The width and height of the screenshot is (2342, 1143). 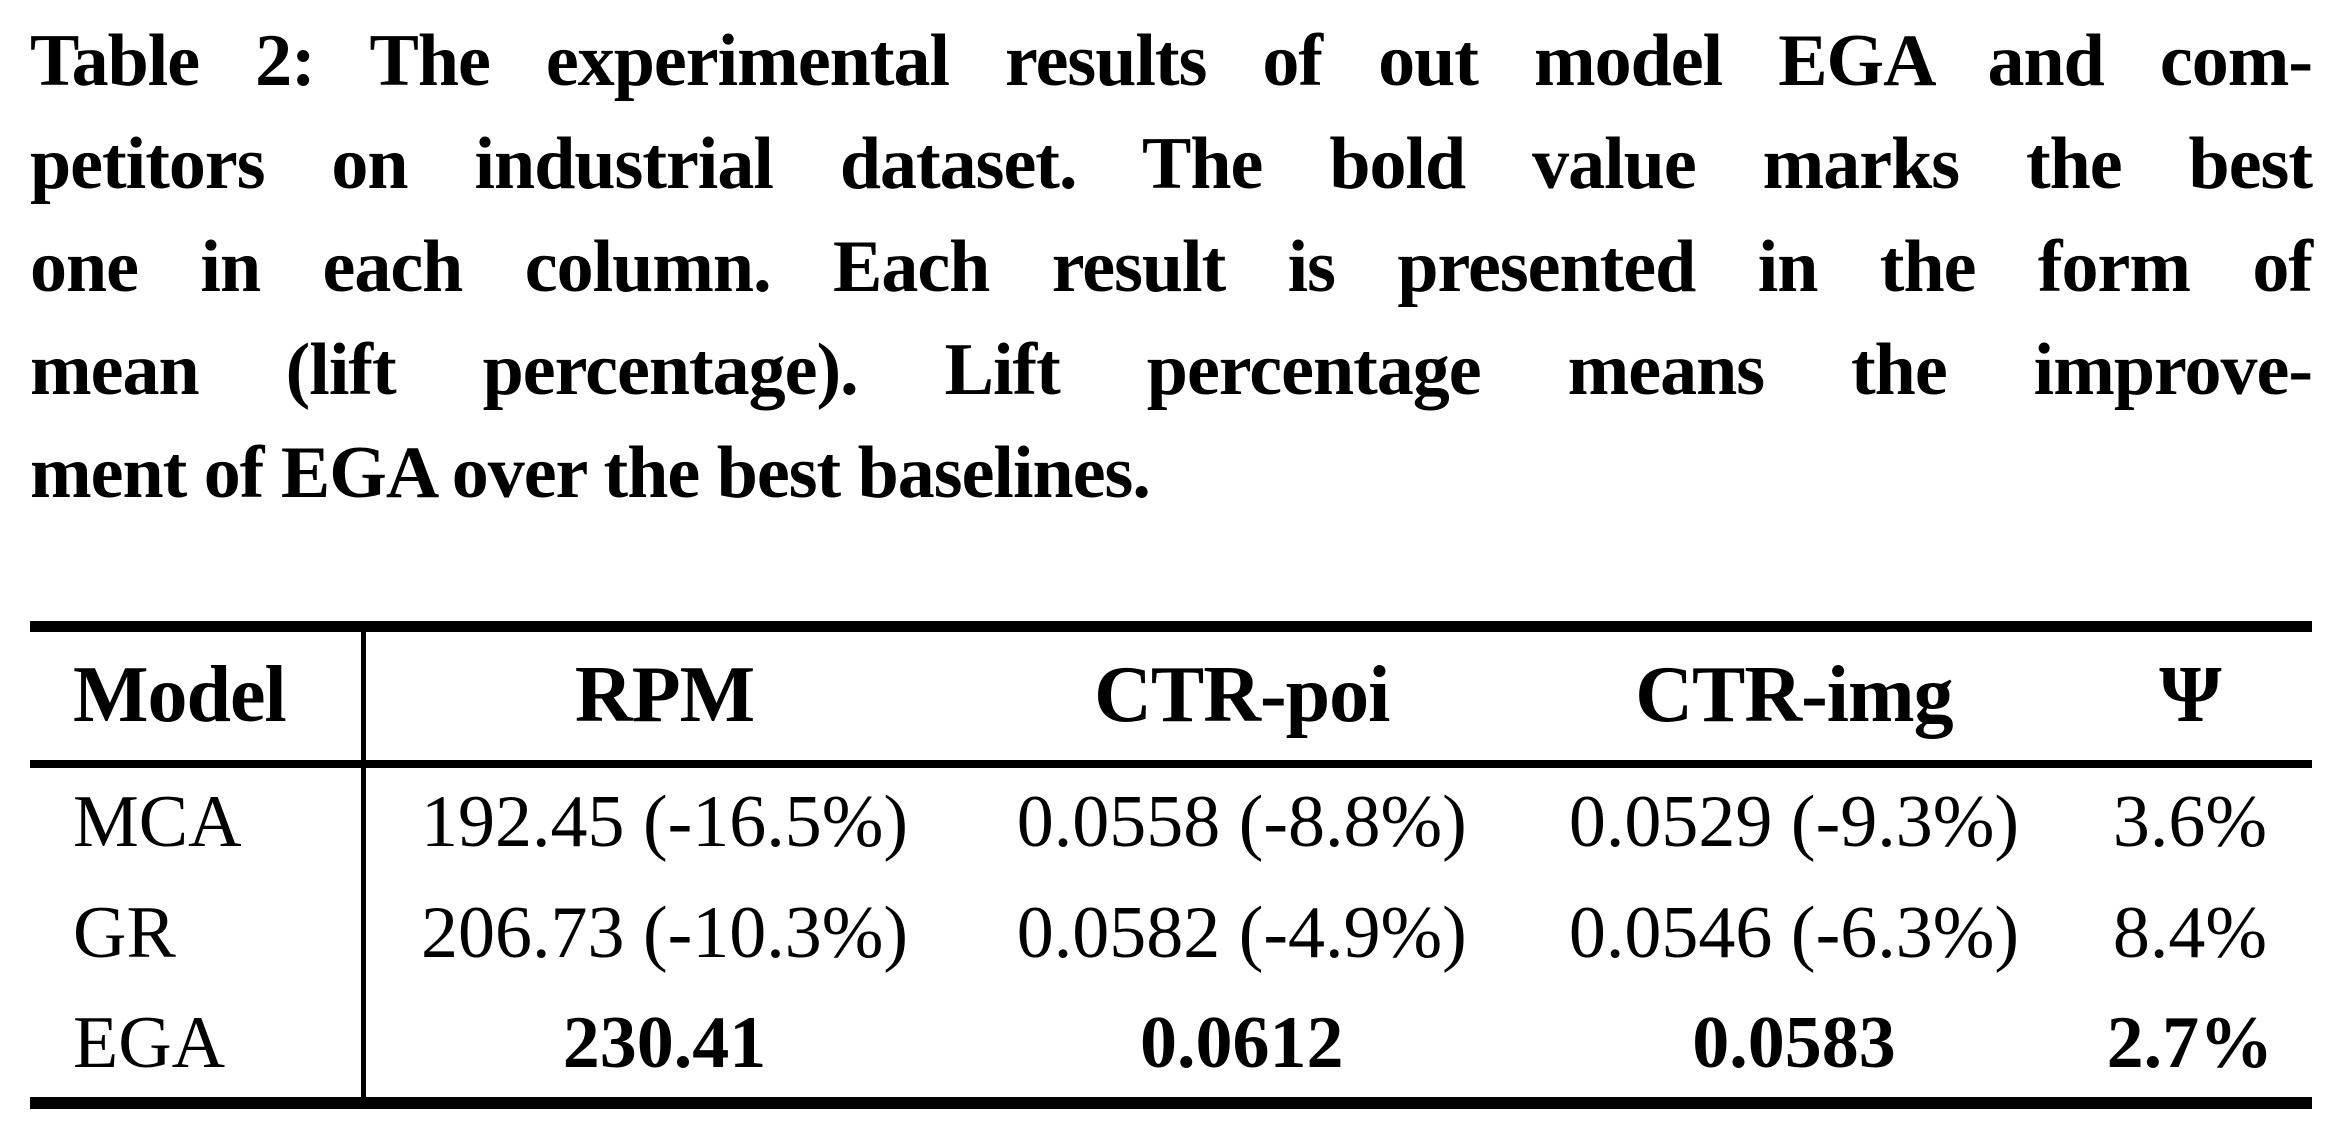 I want to click on cell-rpm: 206.73 (-10.3%), so click(x=664, y=932).